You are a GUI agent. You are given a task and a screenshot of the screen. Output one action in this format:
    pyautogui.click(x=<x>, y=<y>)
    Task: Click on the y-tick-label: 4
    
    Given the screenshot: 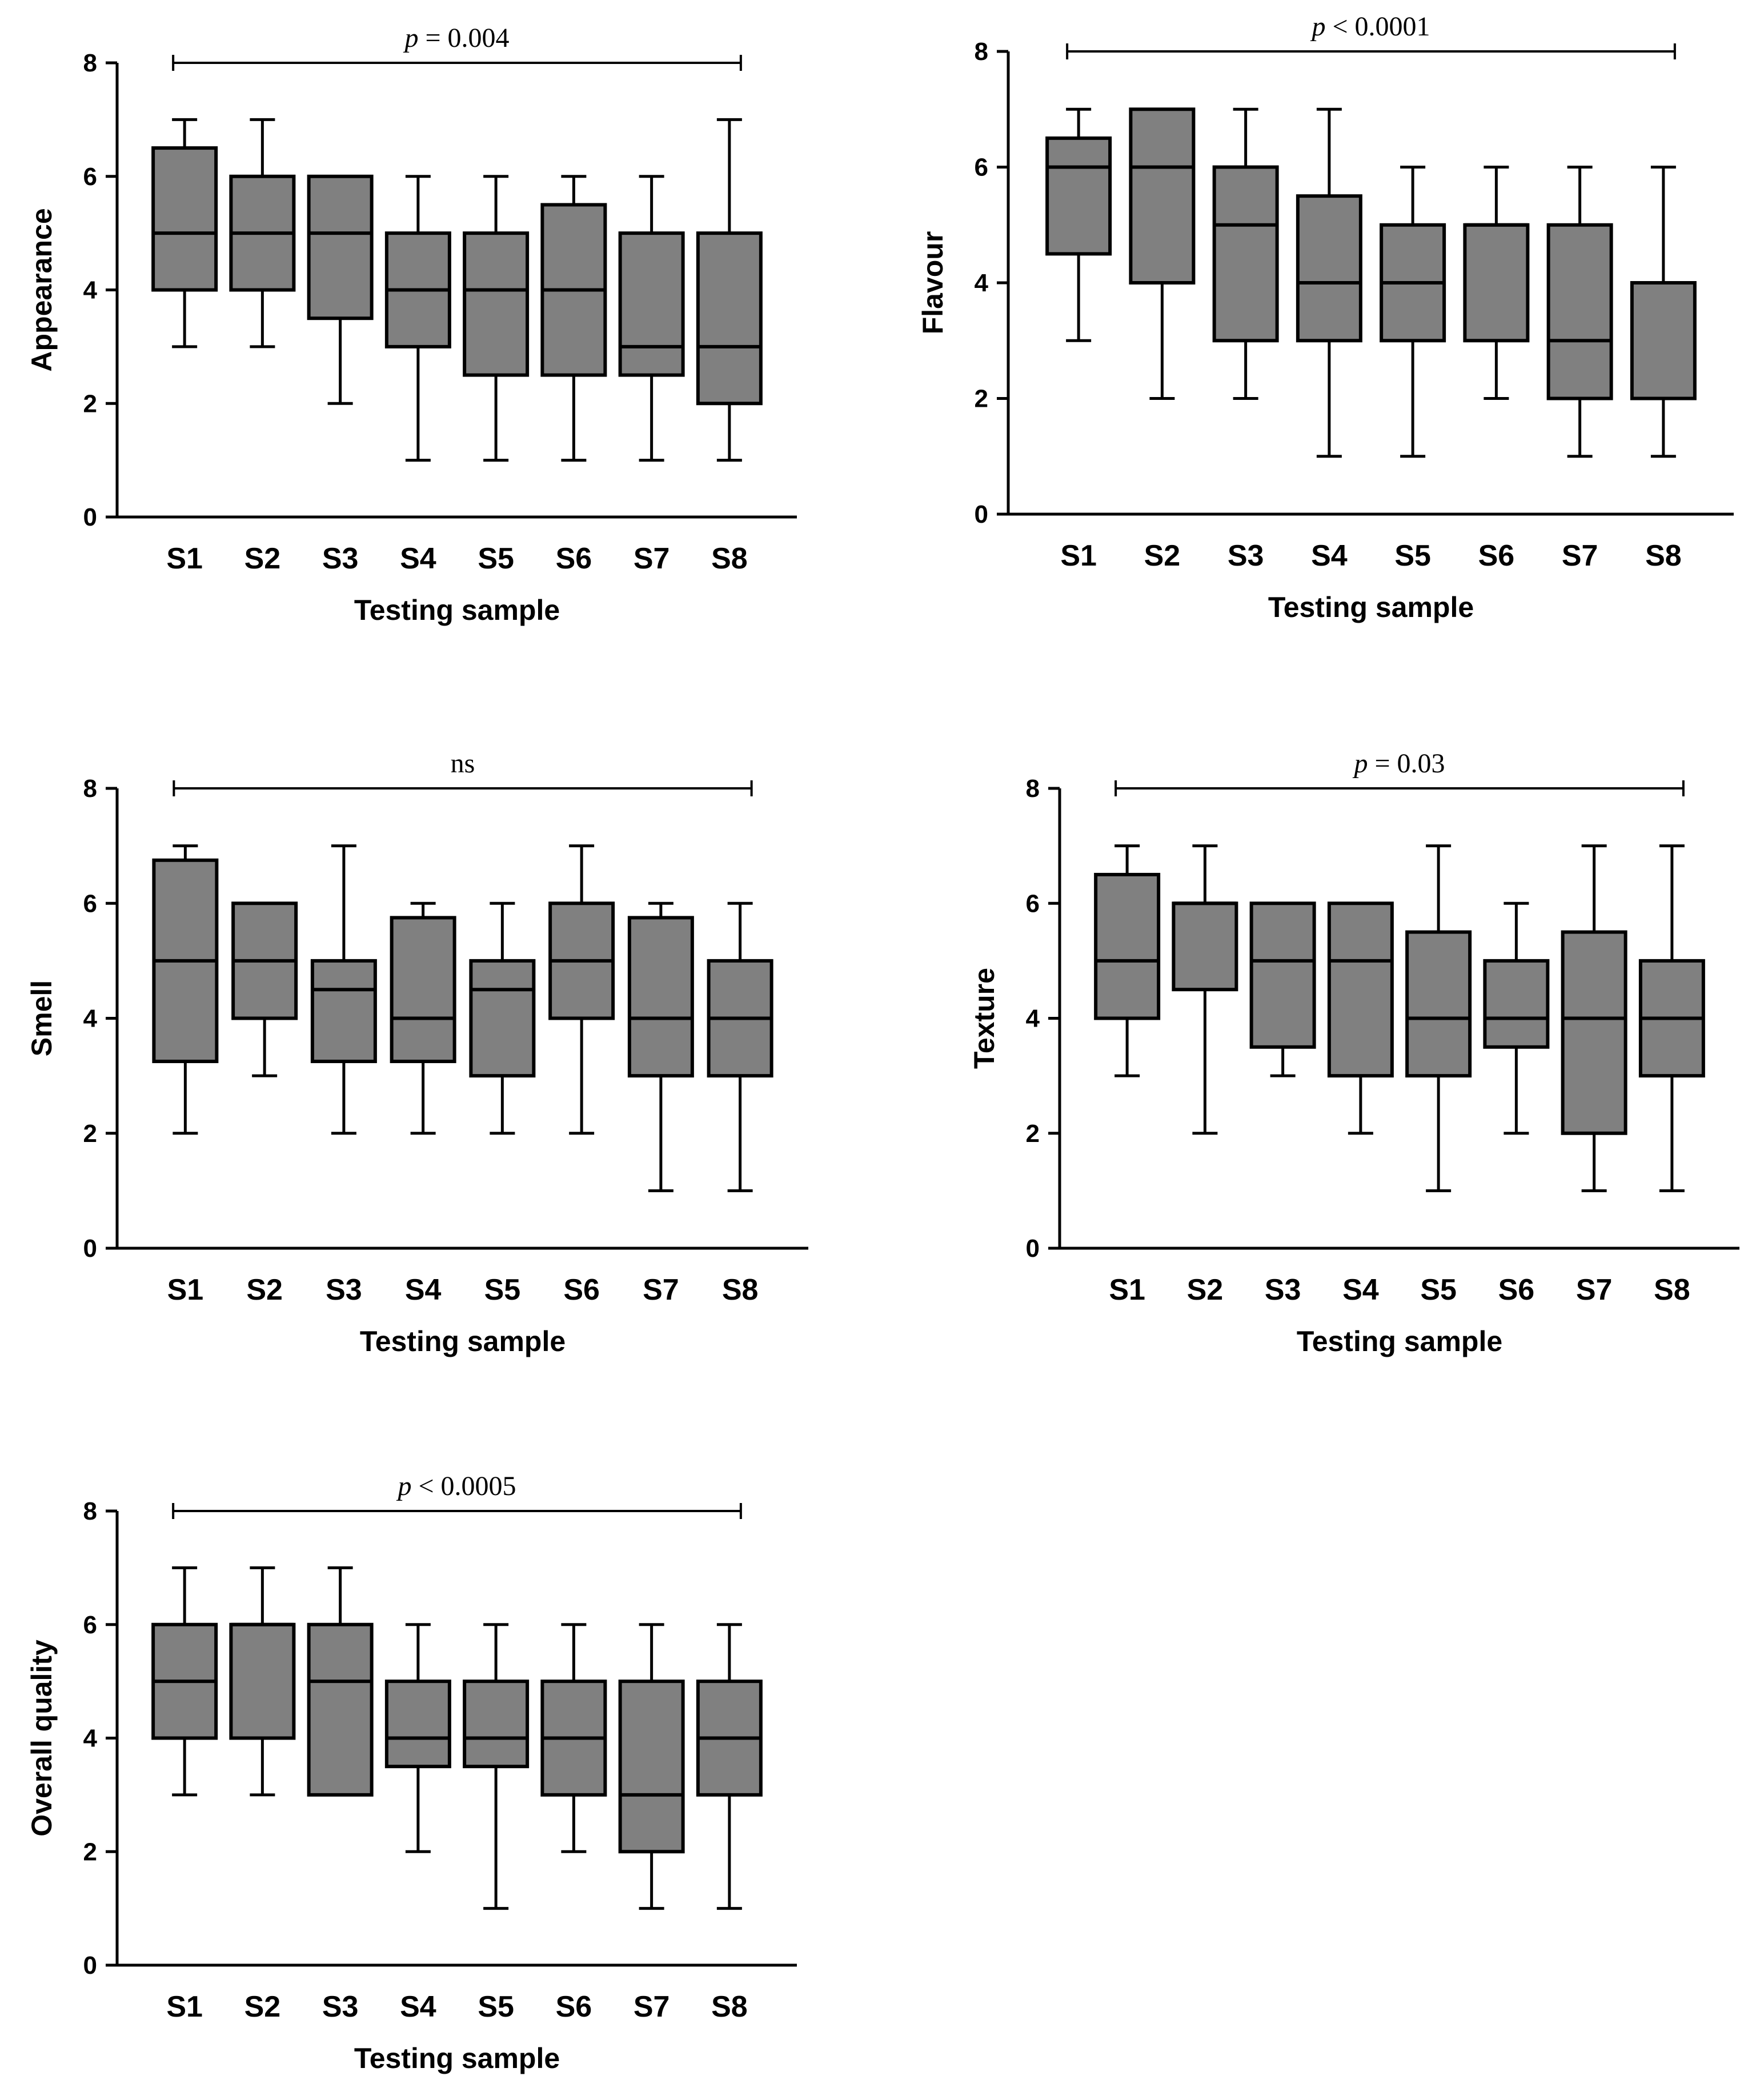 What is the action you would take?
    pyautogui.click(x=91, y=290)
    